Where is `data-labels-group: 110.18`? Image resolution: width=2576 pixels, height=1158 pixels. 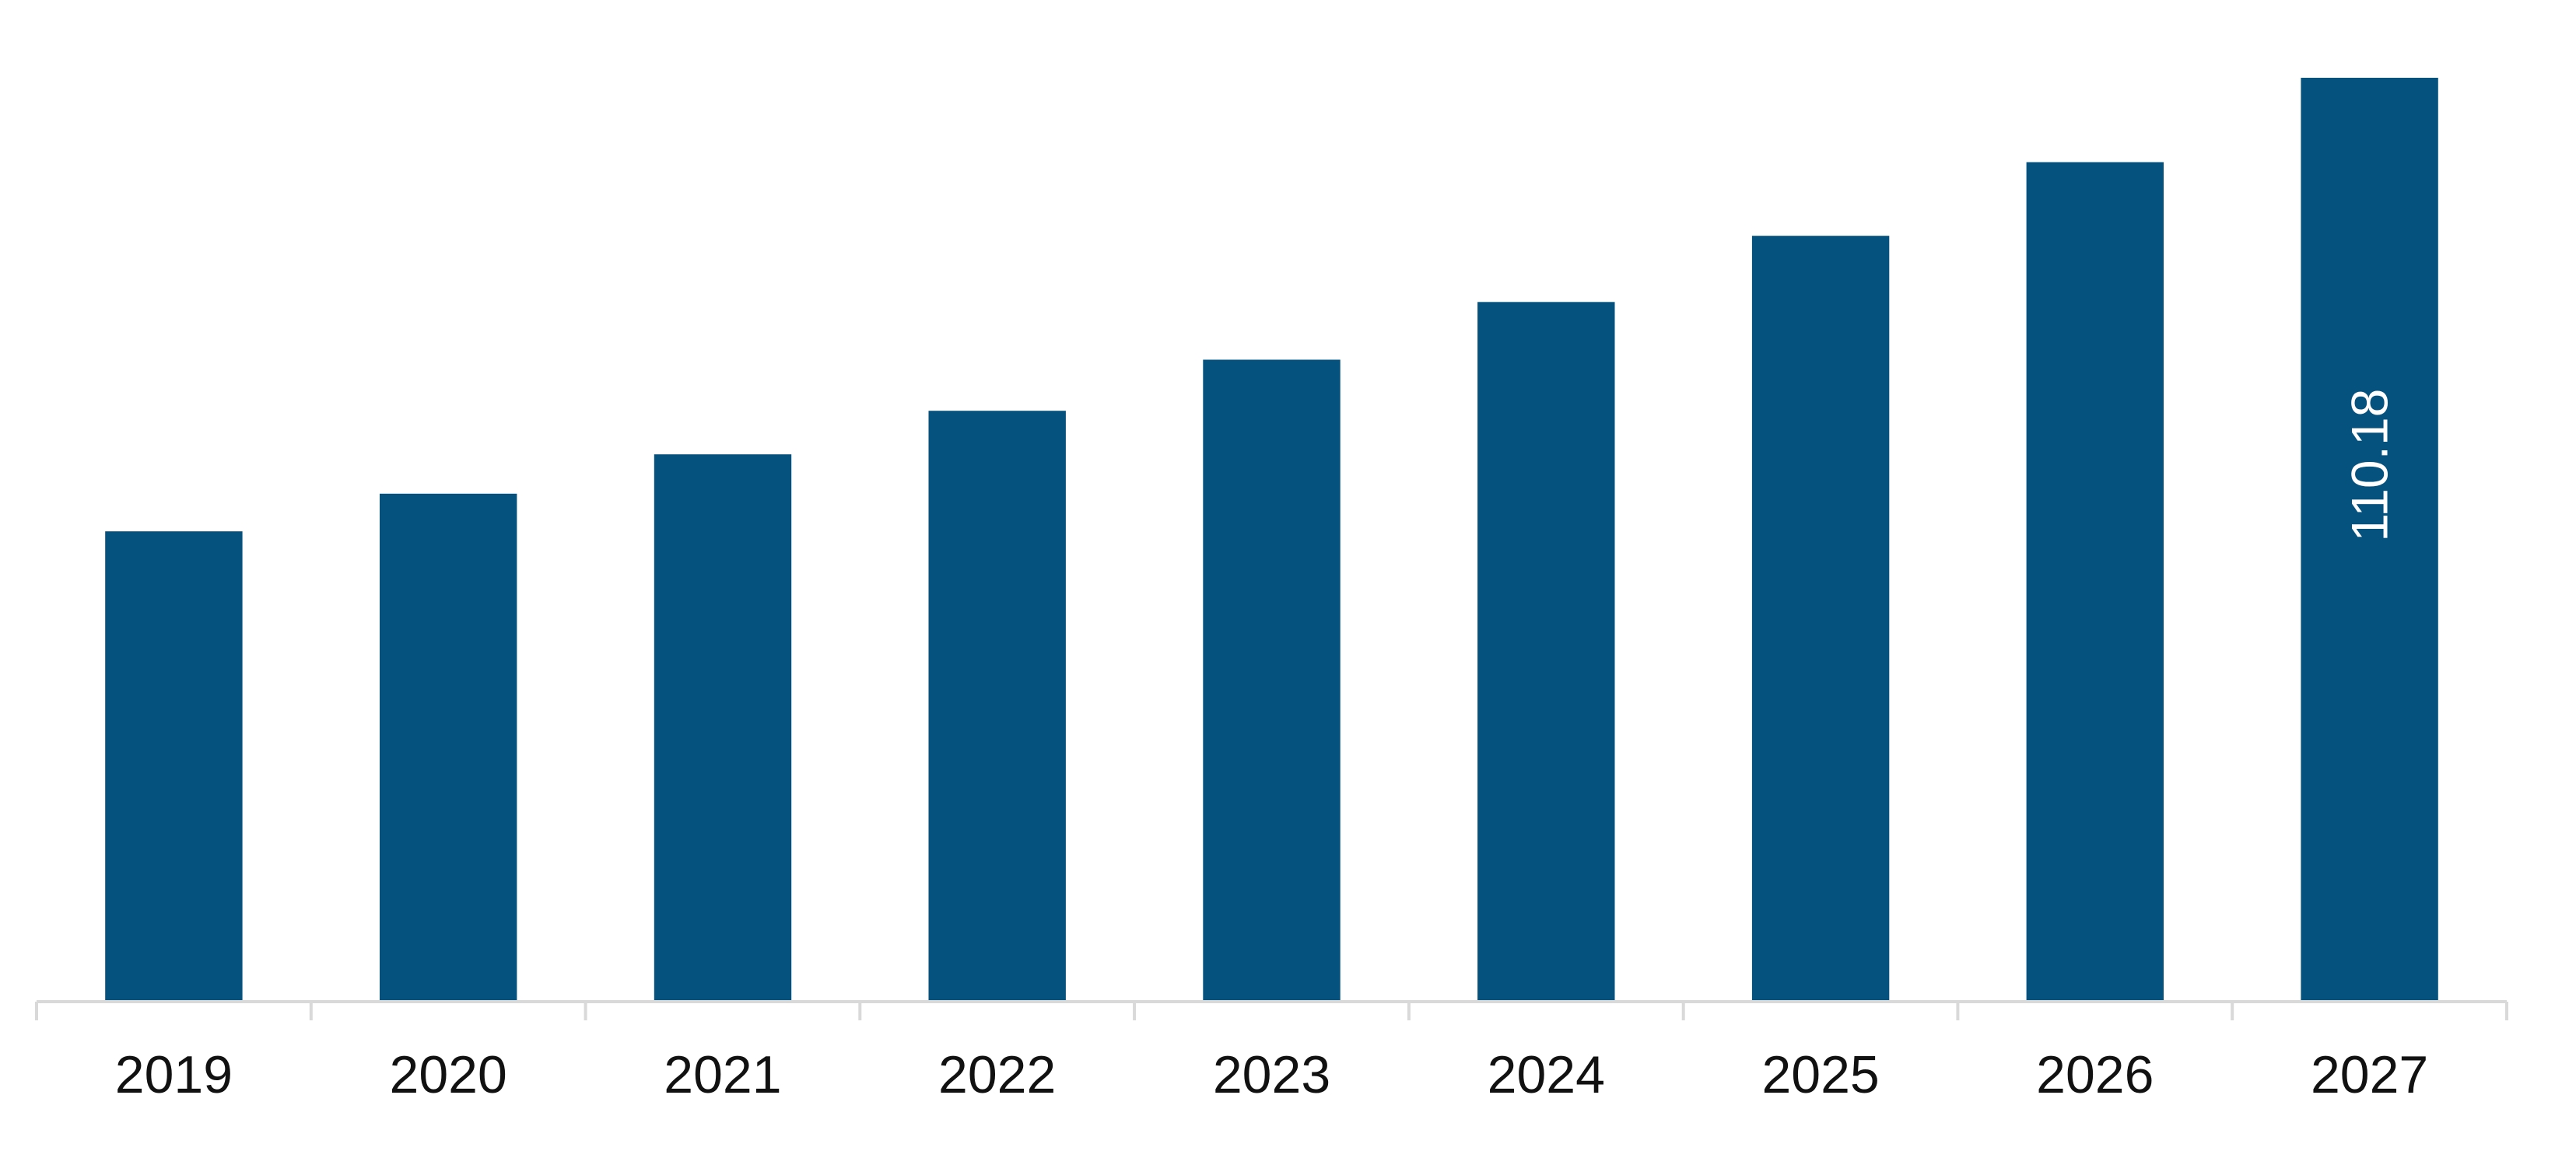
data-labels-group: 110.18 is located at coordinates (2370, 466).